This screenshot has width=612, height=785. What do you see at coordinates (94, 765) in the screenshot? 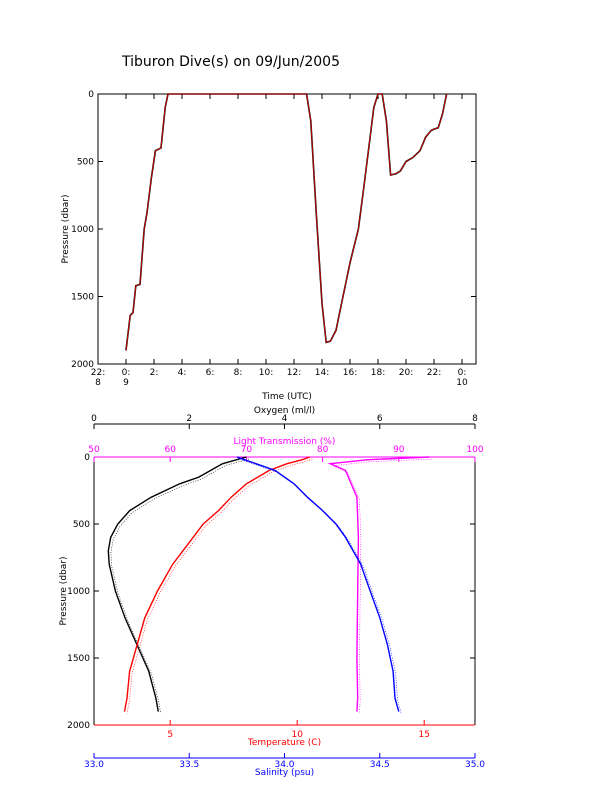
I see `salinity-tick-label: 33.0` at bounding box center [94, 765].